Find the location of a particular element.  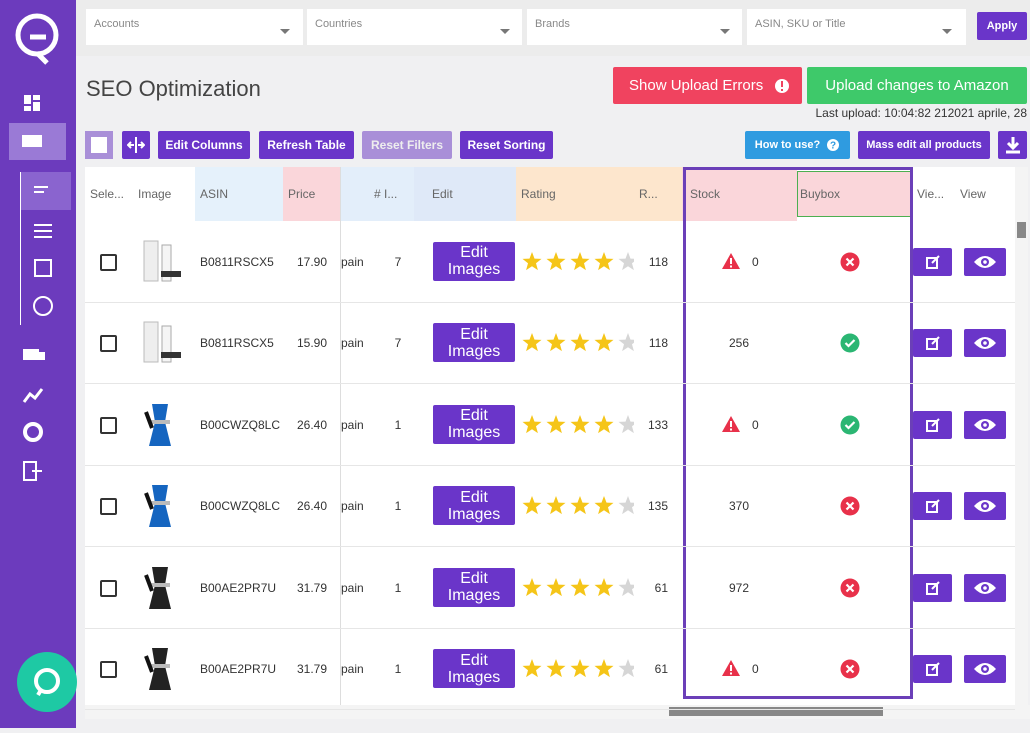

filter-select: Countries is located at coordinates (414, 27).